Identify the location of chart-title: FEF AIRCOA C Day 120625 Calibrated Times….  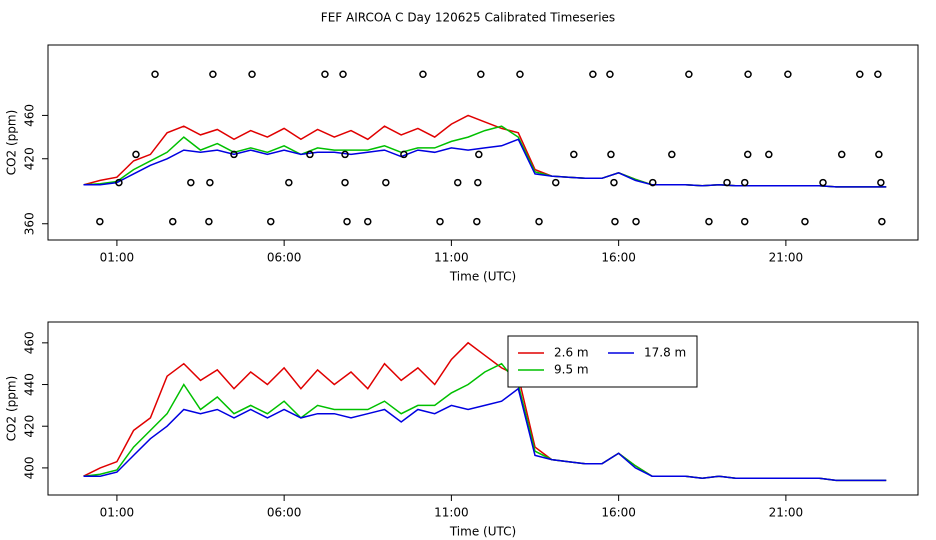
(468, 18).